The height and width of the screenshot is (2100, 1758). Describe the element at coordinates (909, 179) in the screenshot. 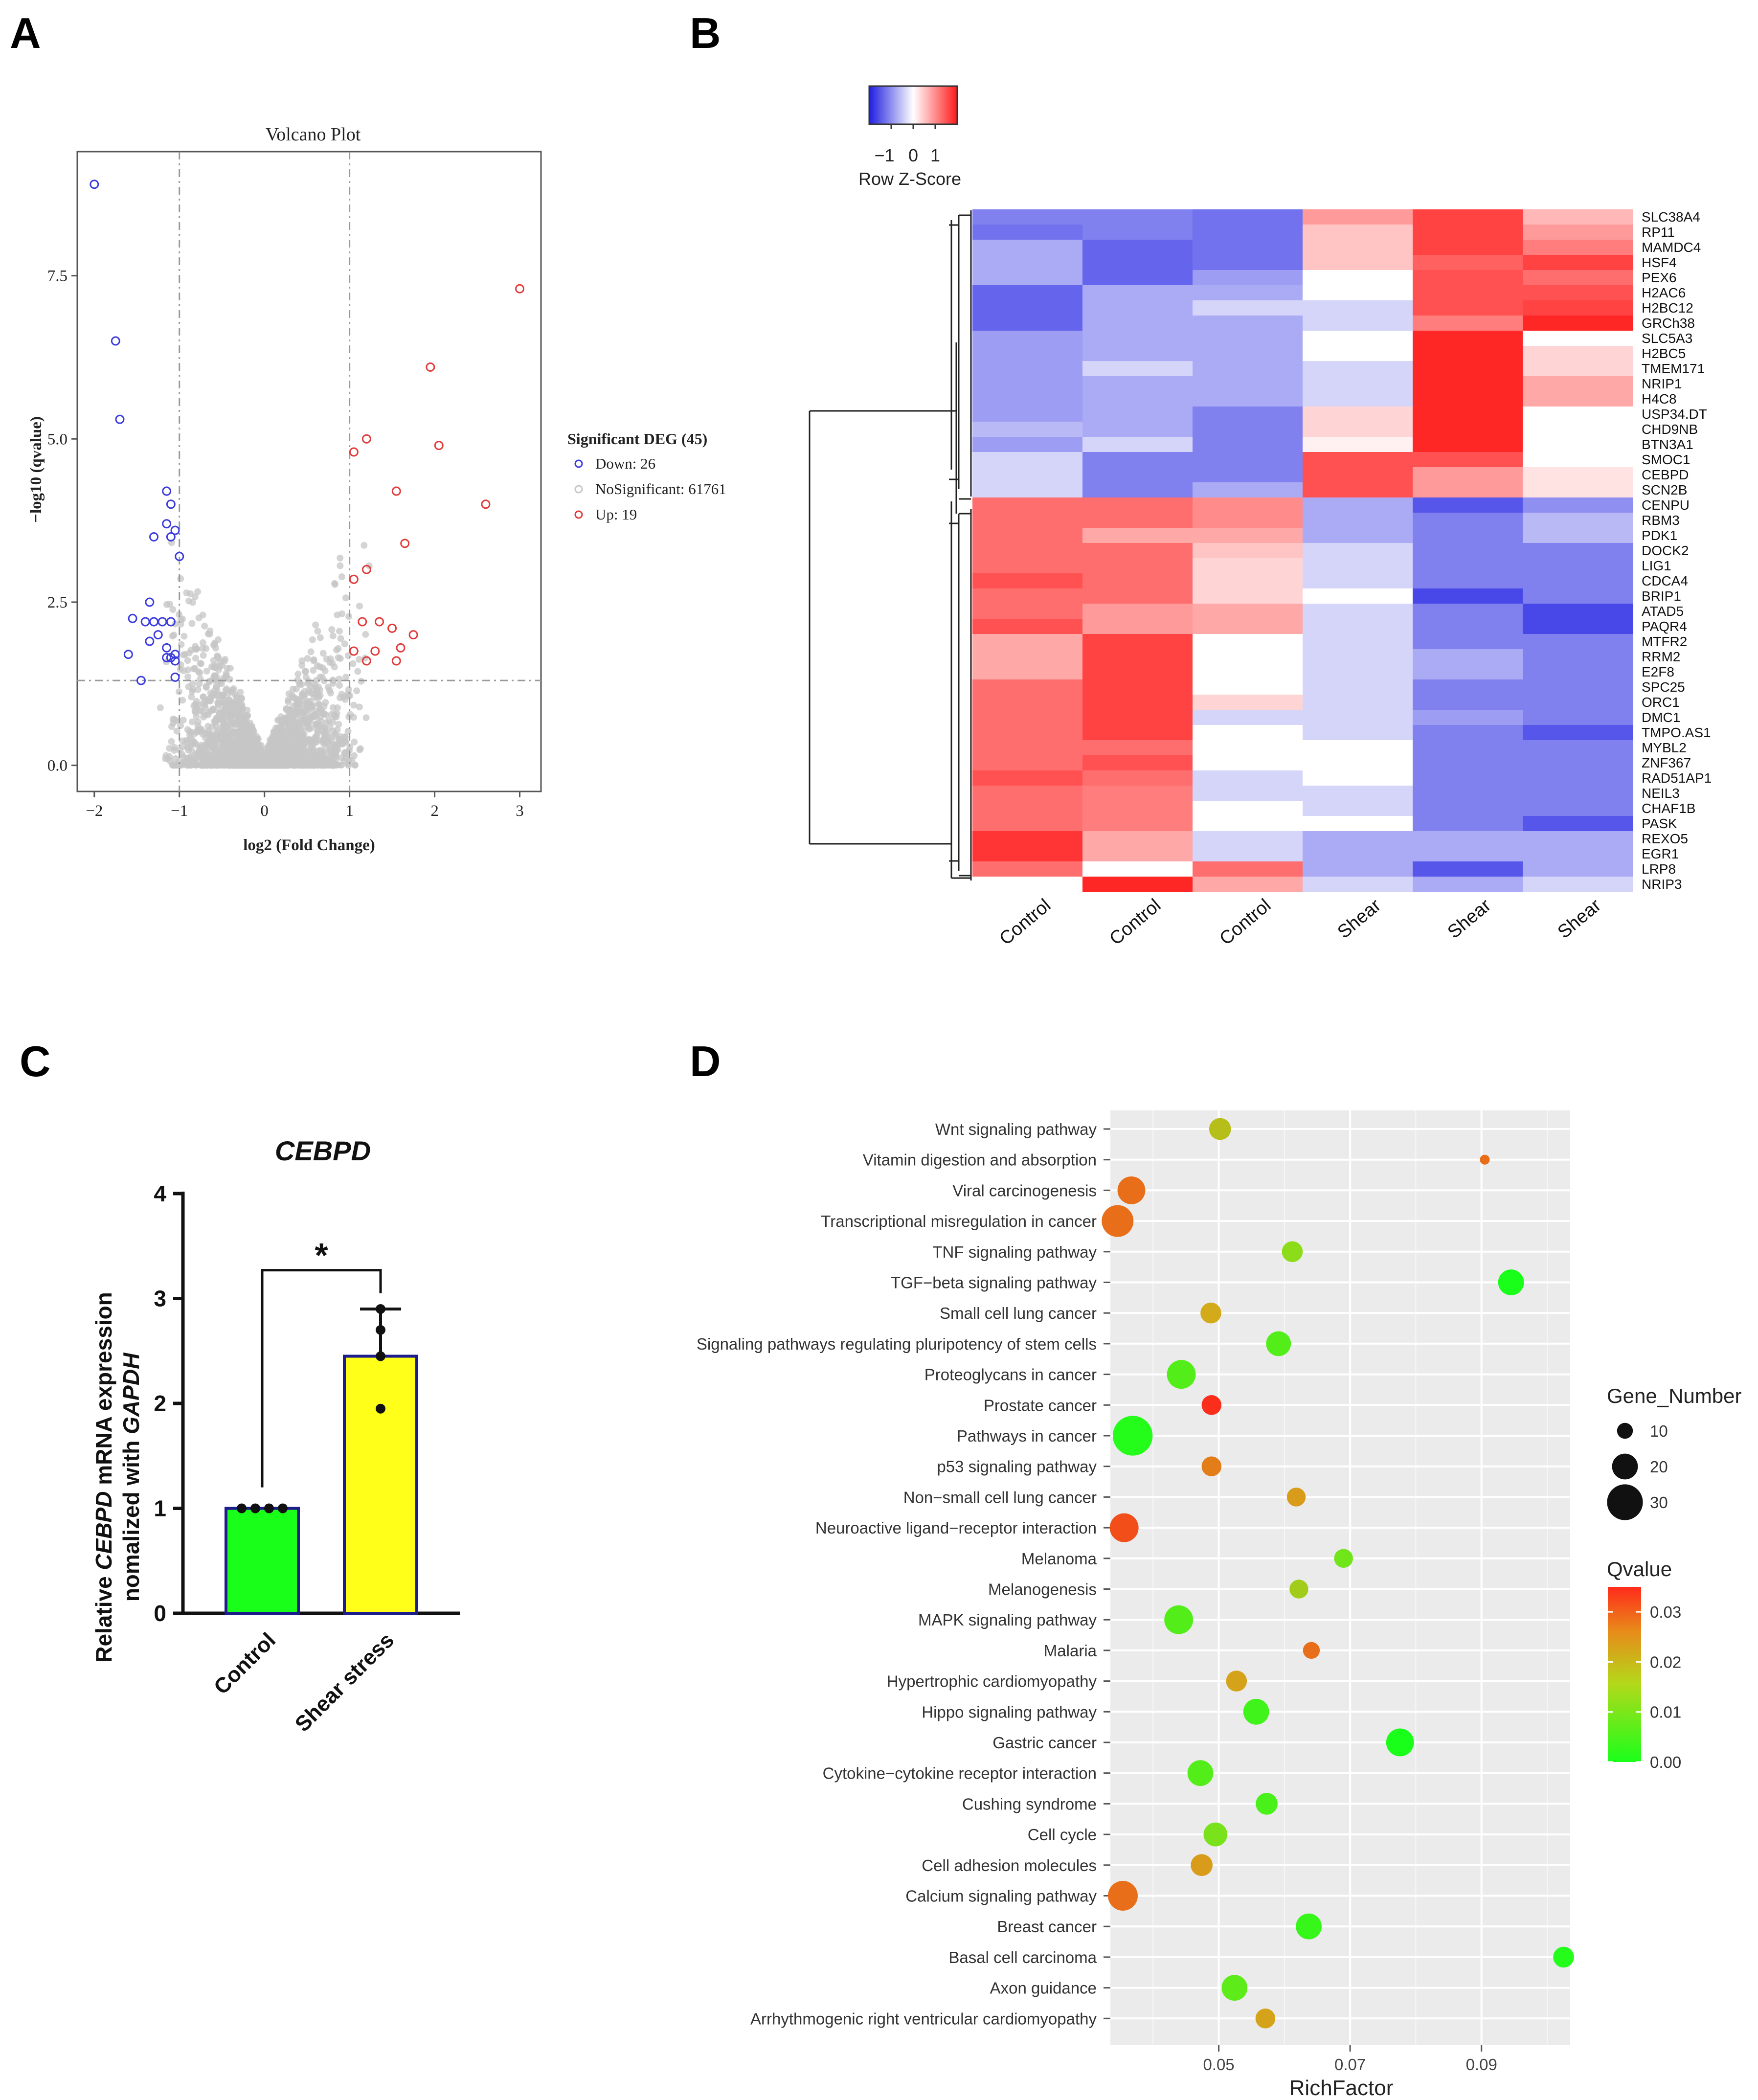

I see `zscore-title: Row Z-Score` at that location.